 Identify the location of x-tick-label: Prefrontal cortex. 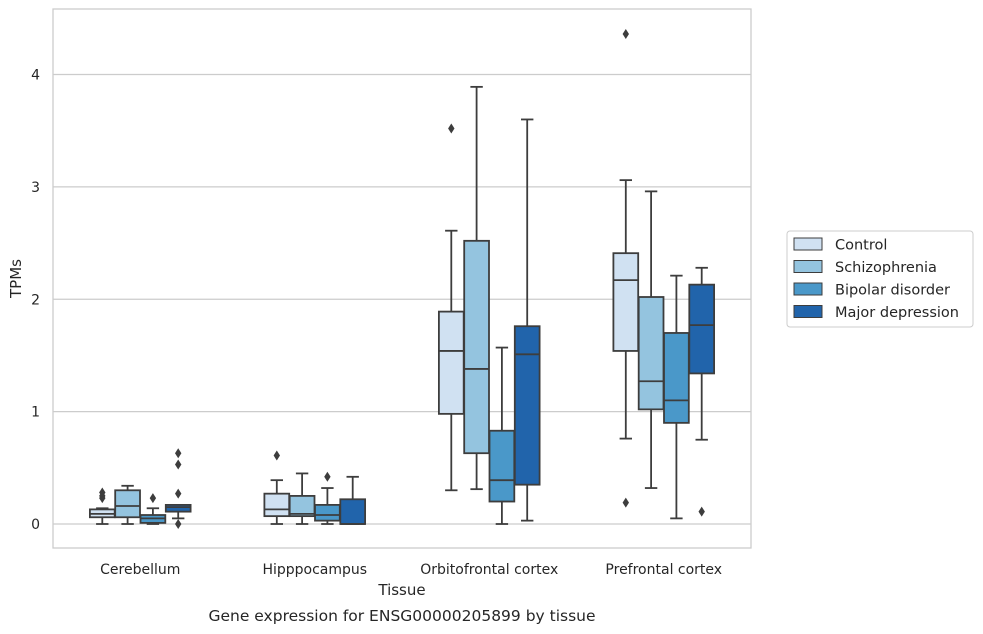
(663, 570).